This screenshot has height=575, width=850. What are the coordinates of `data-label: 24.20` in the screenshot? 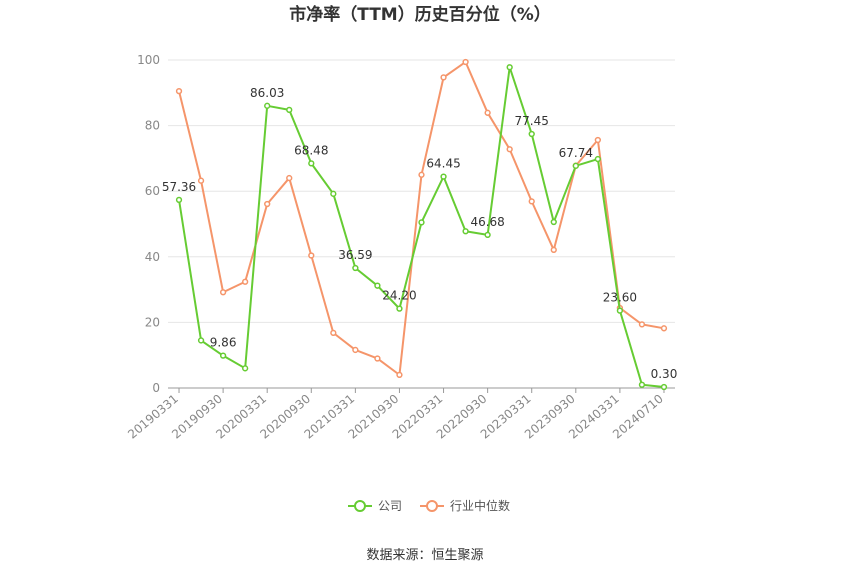 It's located at (399, 296).